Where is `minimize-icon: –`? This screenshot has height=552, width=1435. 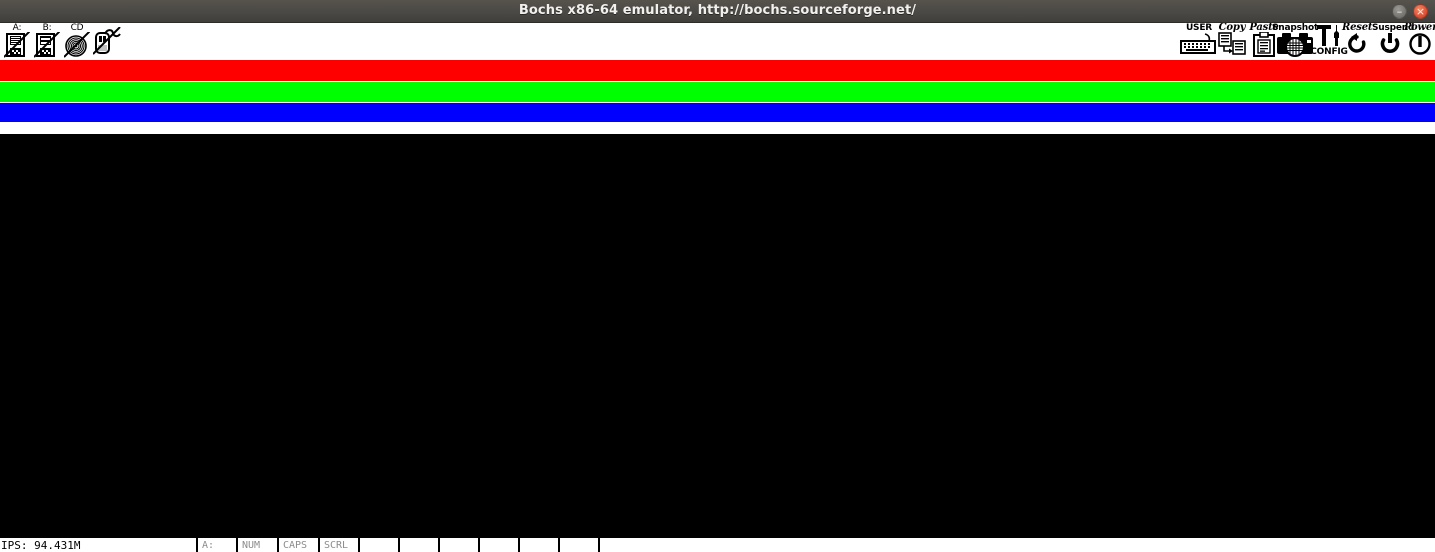
minimize-icon: – is located at coordinates (1399, 11).